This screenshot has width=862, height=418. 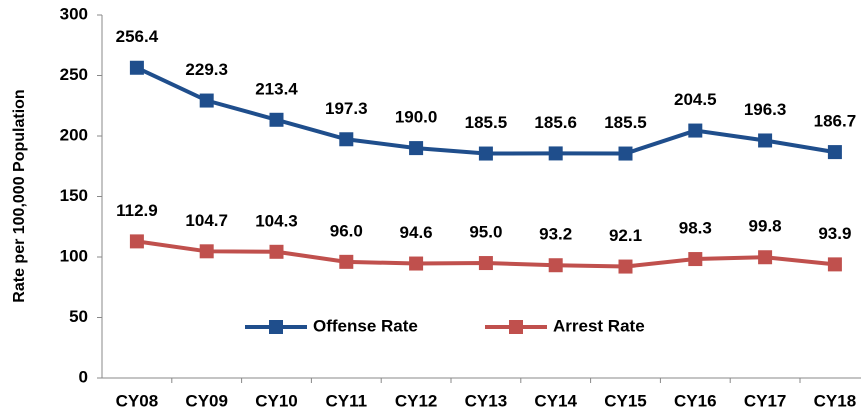 What do you see at coordinates (765, 226) in the screenshot?
I see `data-label: 99.8` at bounding box center [765, 226].